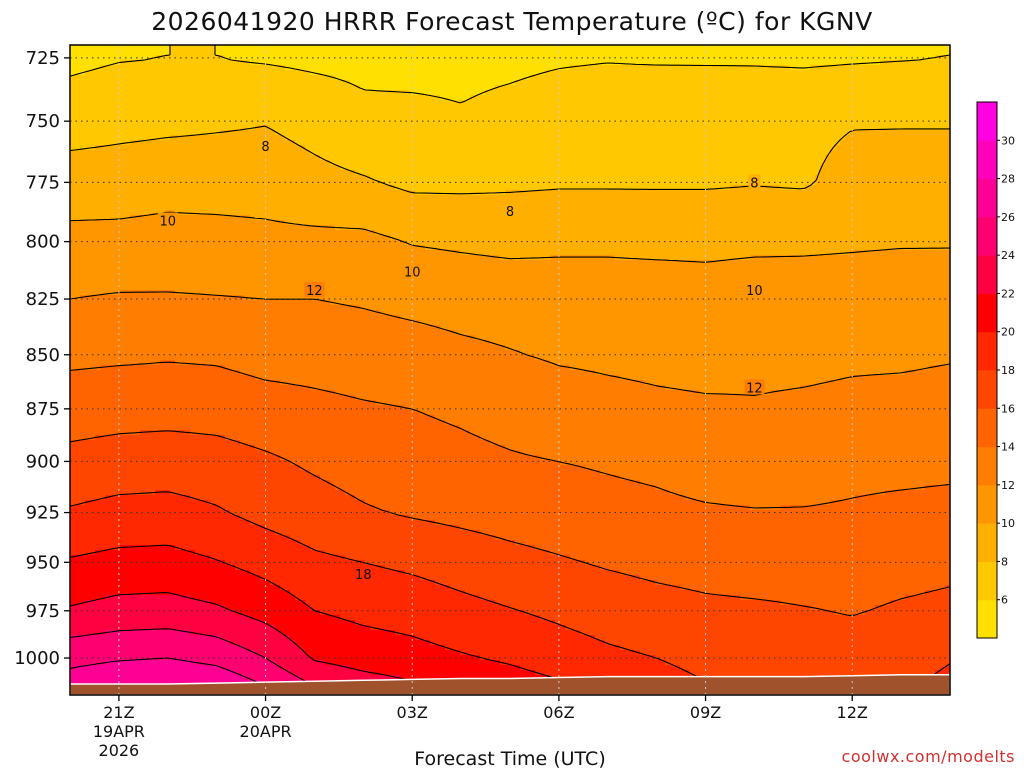 This screenshot has width=1024, height=768. What do you see at coordinates (37, 658) in the screenshot?
I see `y-tick-label: 1000` at bounding box center [37, 658].